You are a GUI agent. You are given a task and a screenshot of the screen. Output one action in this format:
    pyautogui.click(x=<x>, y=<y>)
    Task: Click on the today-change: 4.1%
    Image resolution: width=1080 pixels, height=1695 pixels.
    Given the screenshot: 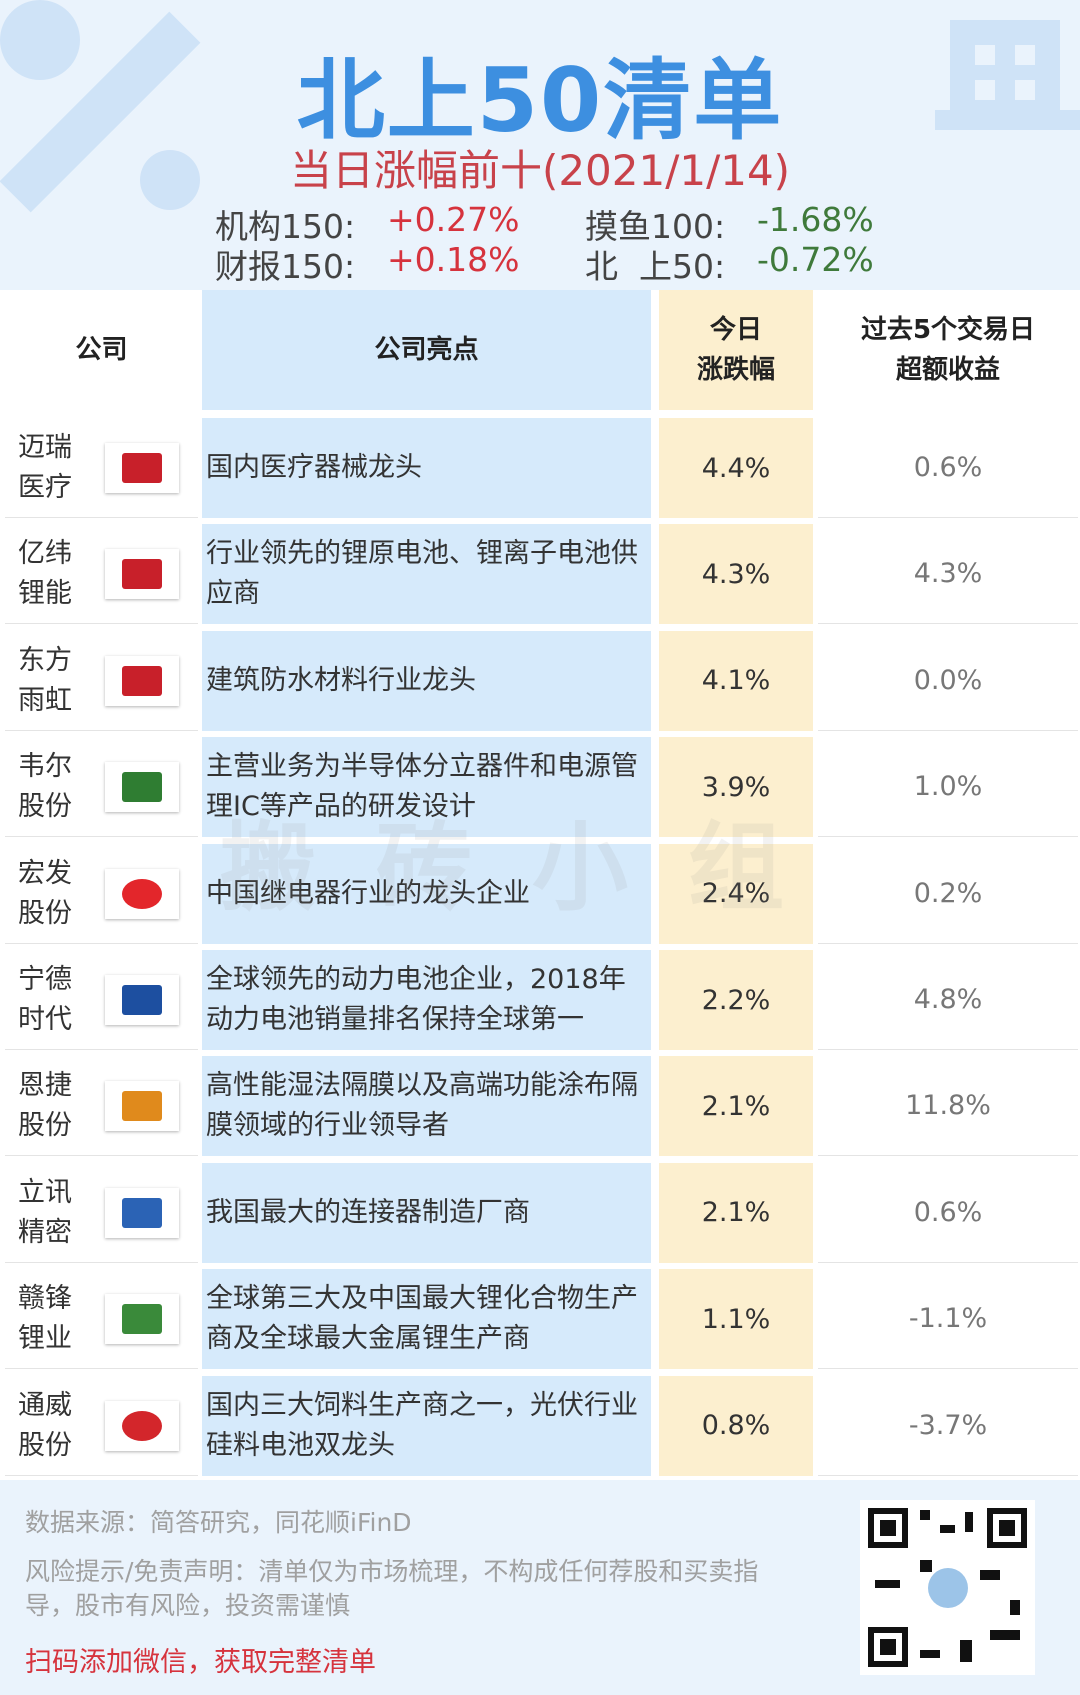 What is the action you would take?
    pyautogui.click(x=736, y=680)
    